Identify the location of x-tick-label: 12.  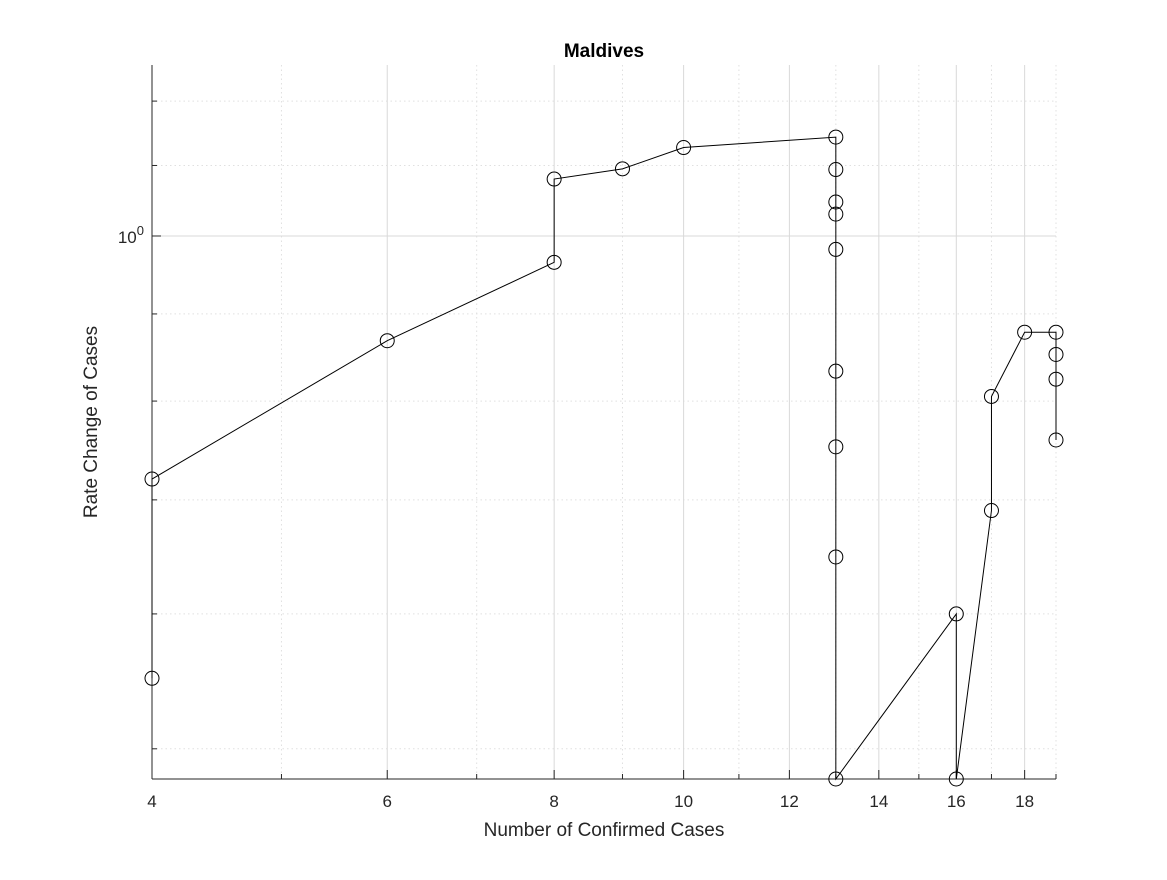
(789, 801).